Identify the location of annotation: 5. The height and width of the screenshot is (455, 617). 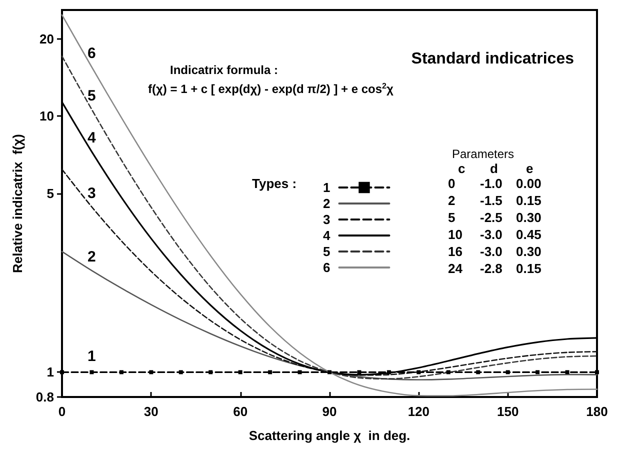
(452, 217).